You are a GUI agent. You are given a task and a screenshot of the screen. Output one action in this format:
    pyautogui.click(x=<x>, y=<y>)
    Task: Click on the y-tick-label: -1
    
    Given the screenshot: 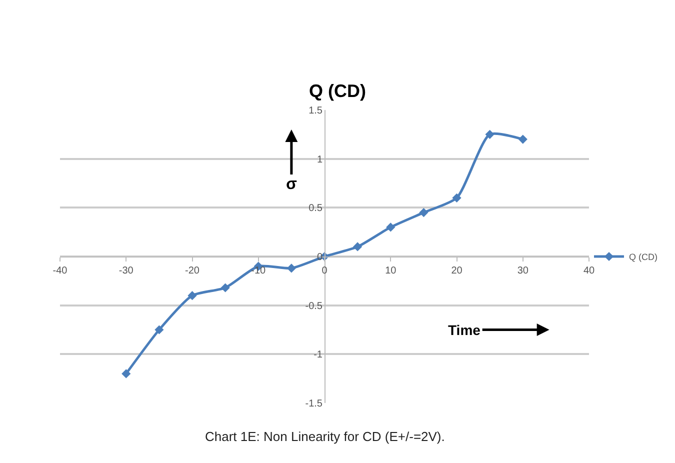 What is the action you would take?
    pyautogui.click(x=318, y=355)
    